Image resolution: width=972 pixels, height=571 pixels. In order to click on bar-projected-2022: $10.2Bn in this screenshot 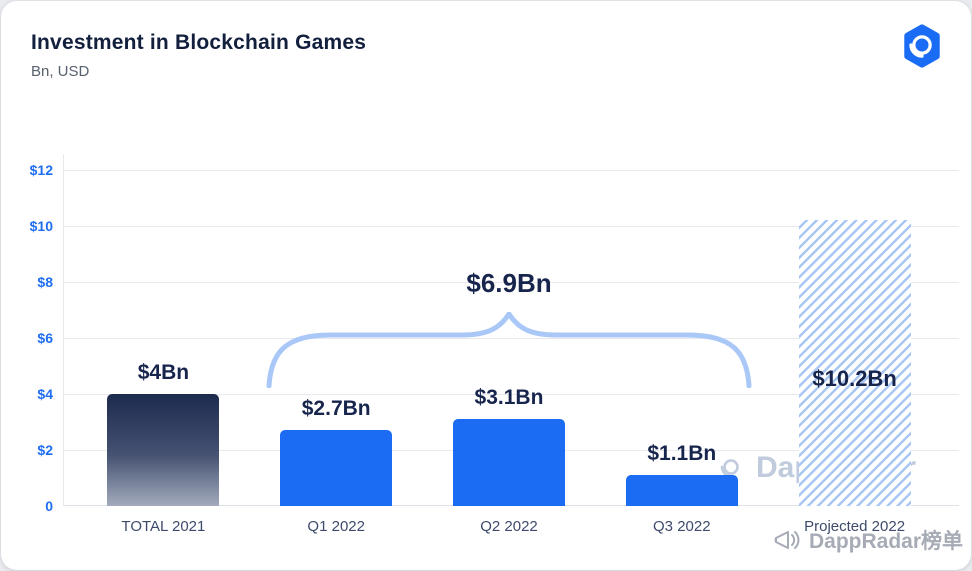, I will do `click(854, 363)`.